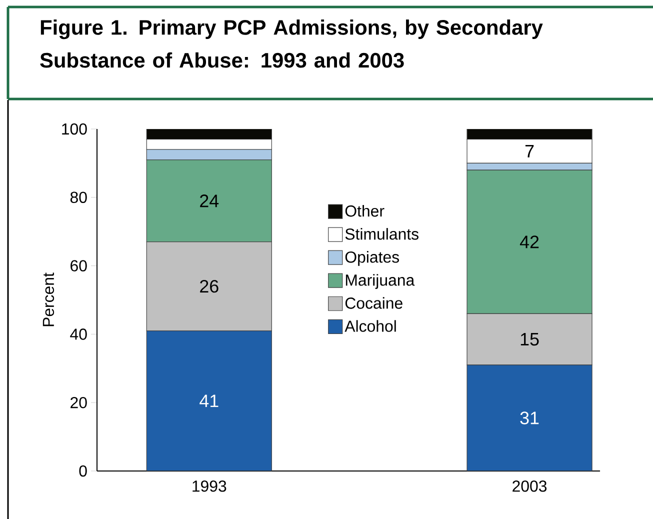  I want to click on y-tick-label: 60, so click(78, 266).